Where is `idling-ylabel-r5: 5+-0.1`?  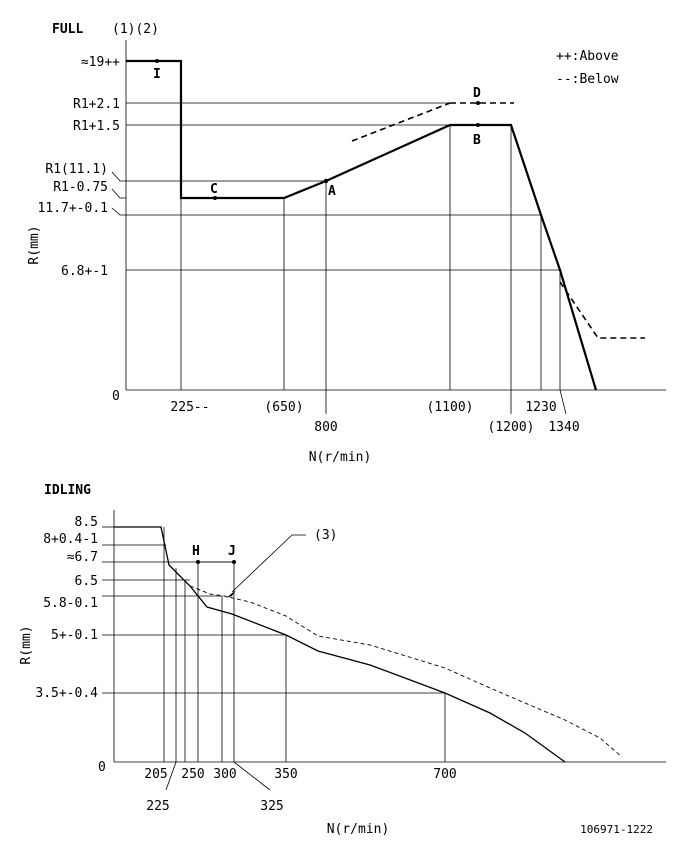 idling-ylabel-r5: 5+-0.1 is located at coordinates (74, 635).